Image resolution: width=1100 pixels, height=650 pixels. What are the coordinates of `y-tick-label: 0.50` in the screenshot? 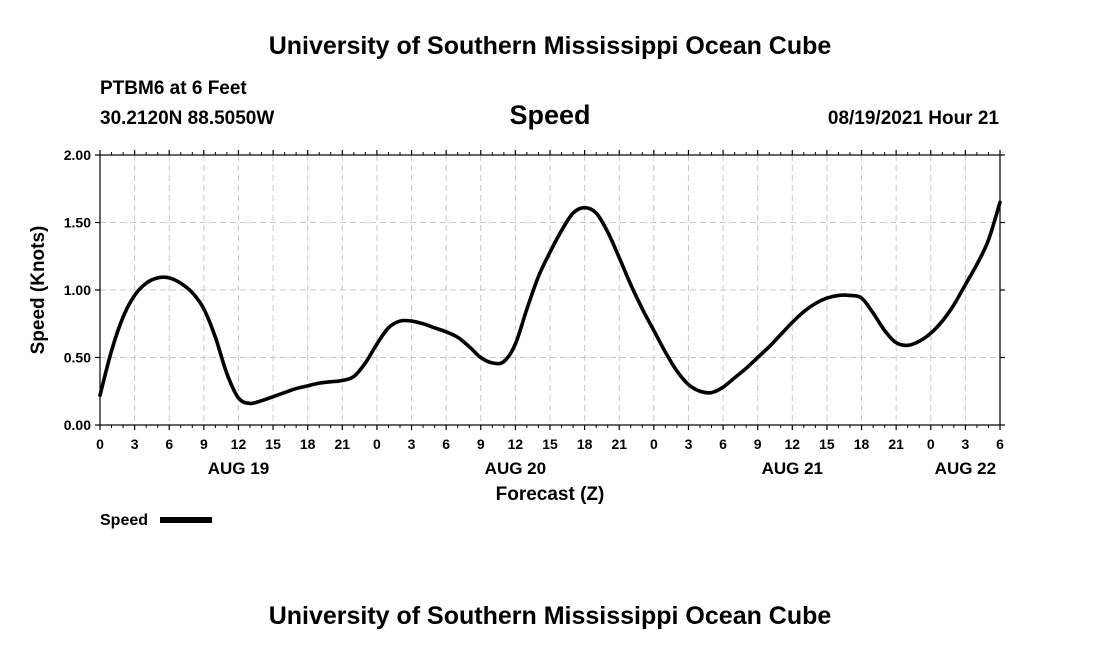 It's located at (77, 358).